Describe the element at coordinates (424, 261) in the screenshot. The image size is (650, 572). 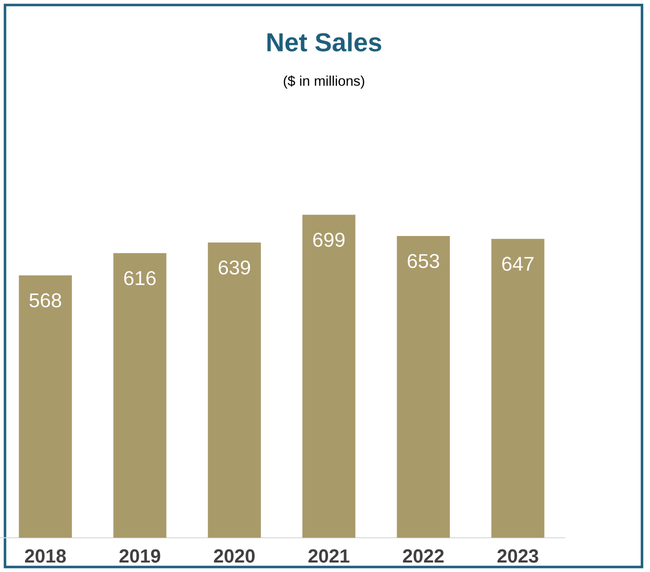
I see `data-label: 653` at that location.